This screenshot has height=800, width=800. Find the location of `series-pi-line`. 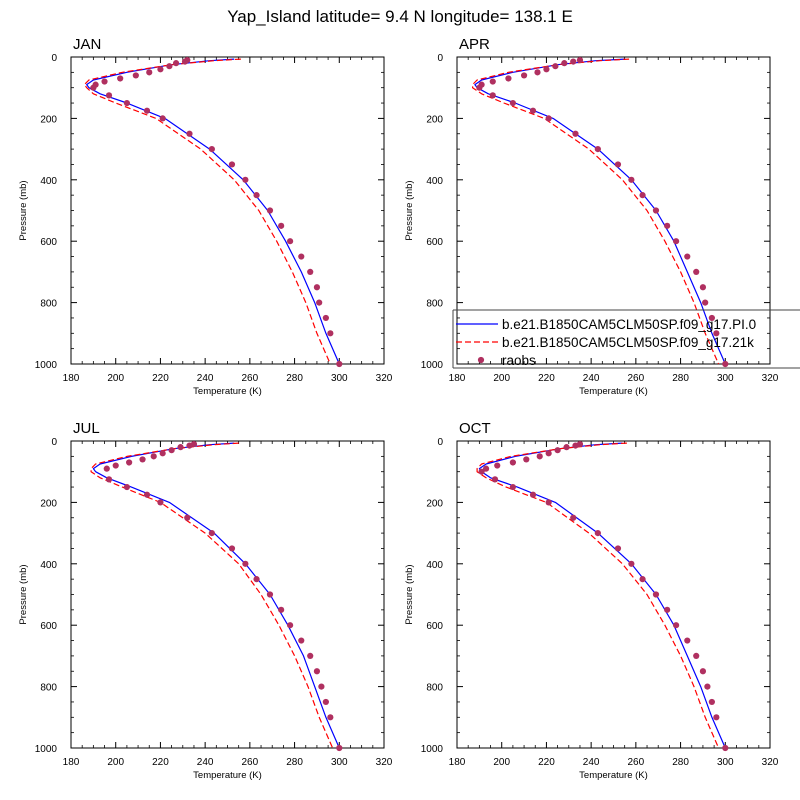

series-pi-line is located at coordinates (216, 595).